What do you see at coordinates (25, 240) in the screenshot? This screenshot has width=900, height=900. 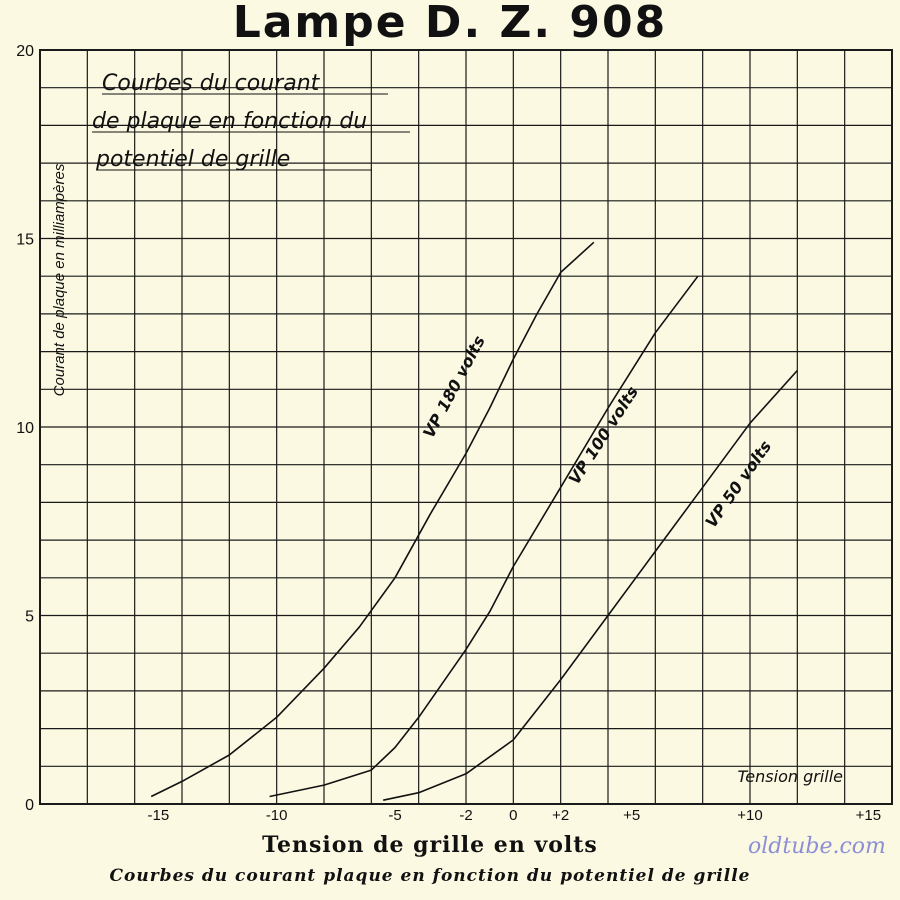 I see `y-tick-label: 15` at bounding box center [25, 240].